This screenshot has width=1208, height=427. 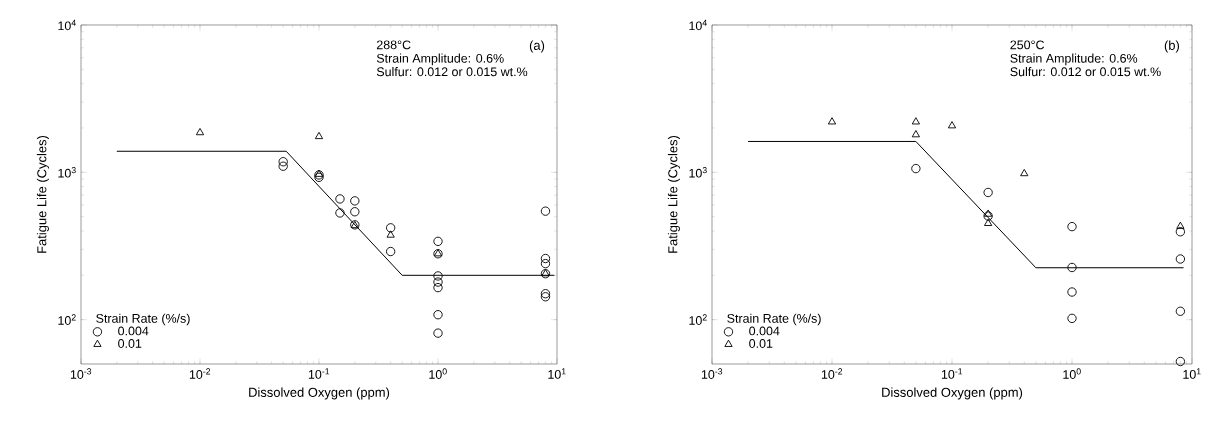 I want to click on annotation: 250°C, so click(x=1027, y=45).